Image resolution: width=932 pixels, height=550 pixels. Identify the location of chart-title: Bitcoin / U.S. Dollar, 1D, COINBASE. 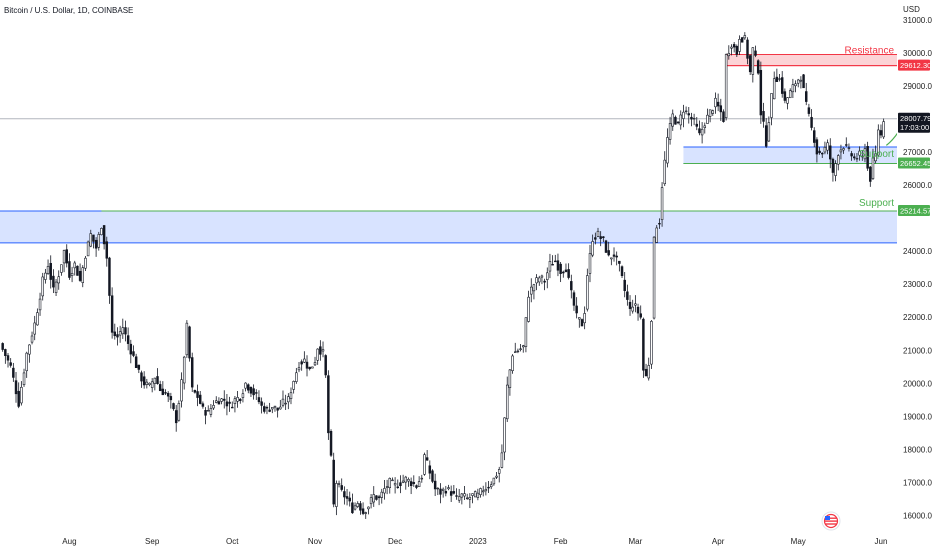
(68, 10).